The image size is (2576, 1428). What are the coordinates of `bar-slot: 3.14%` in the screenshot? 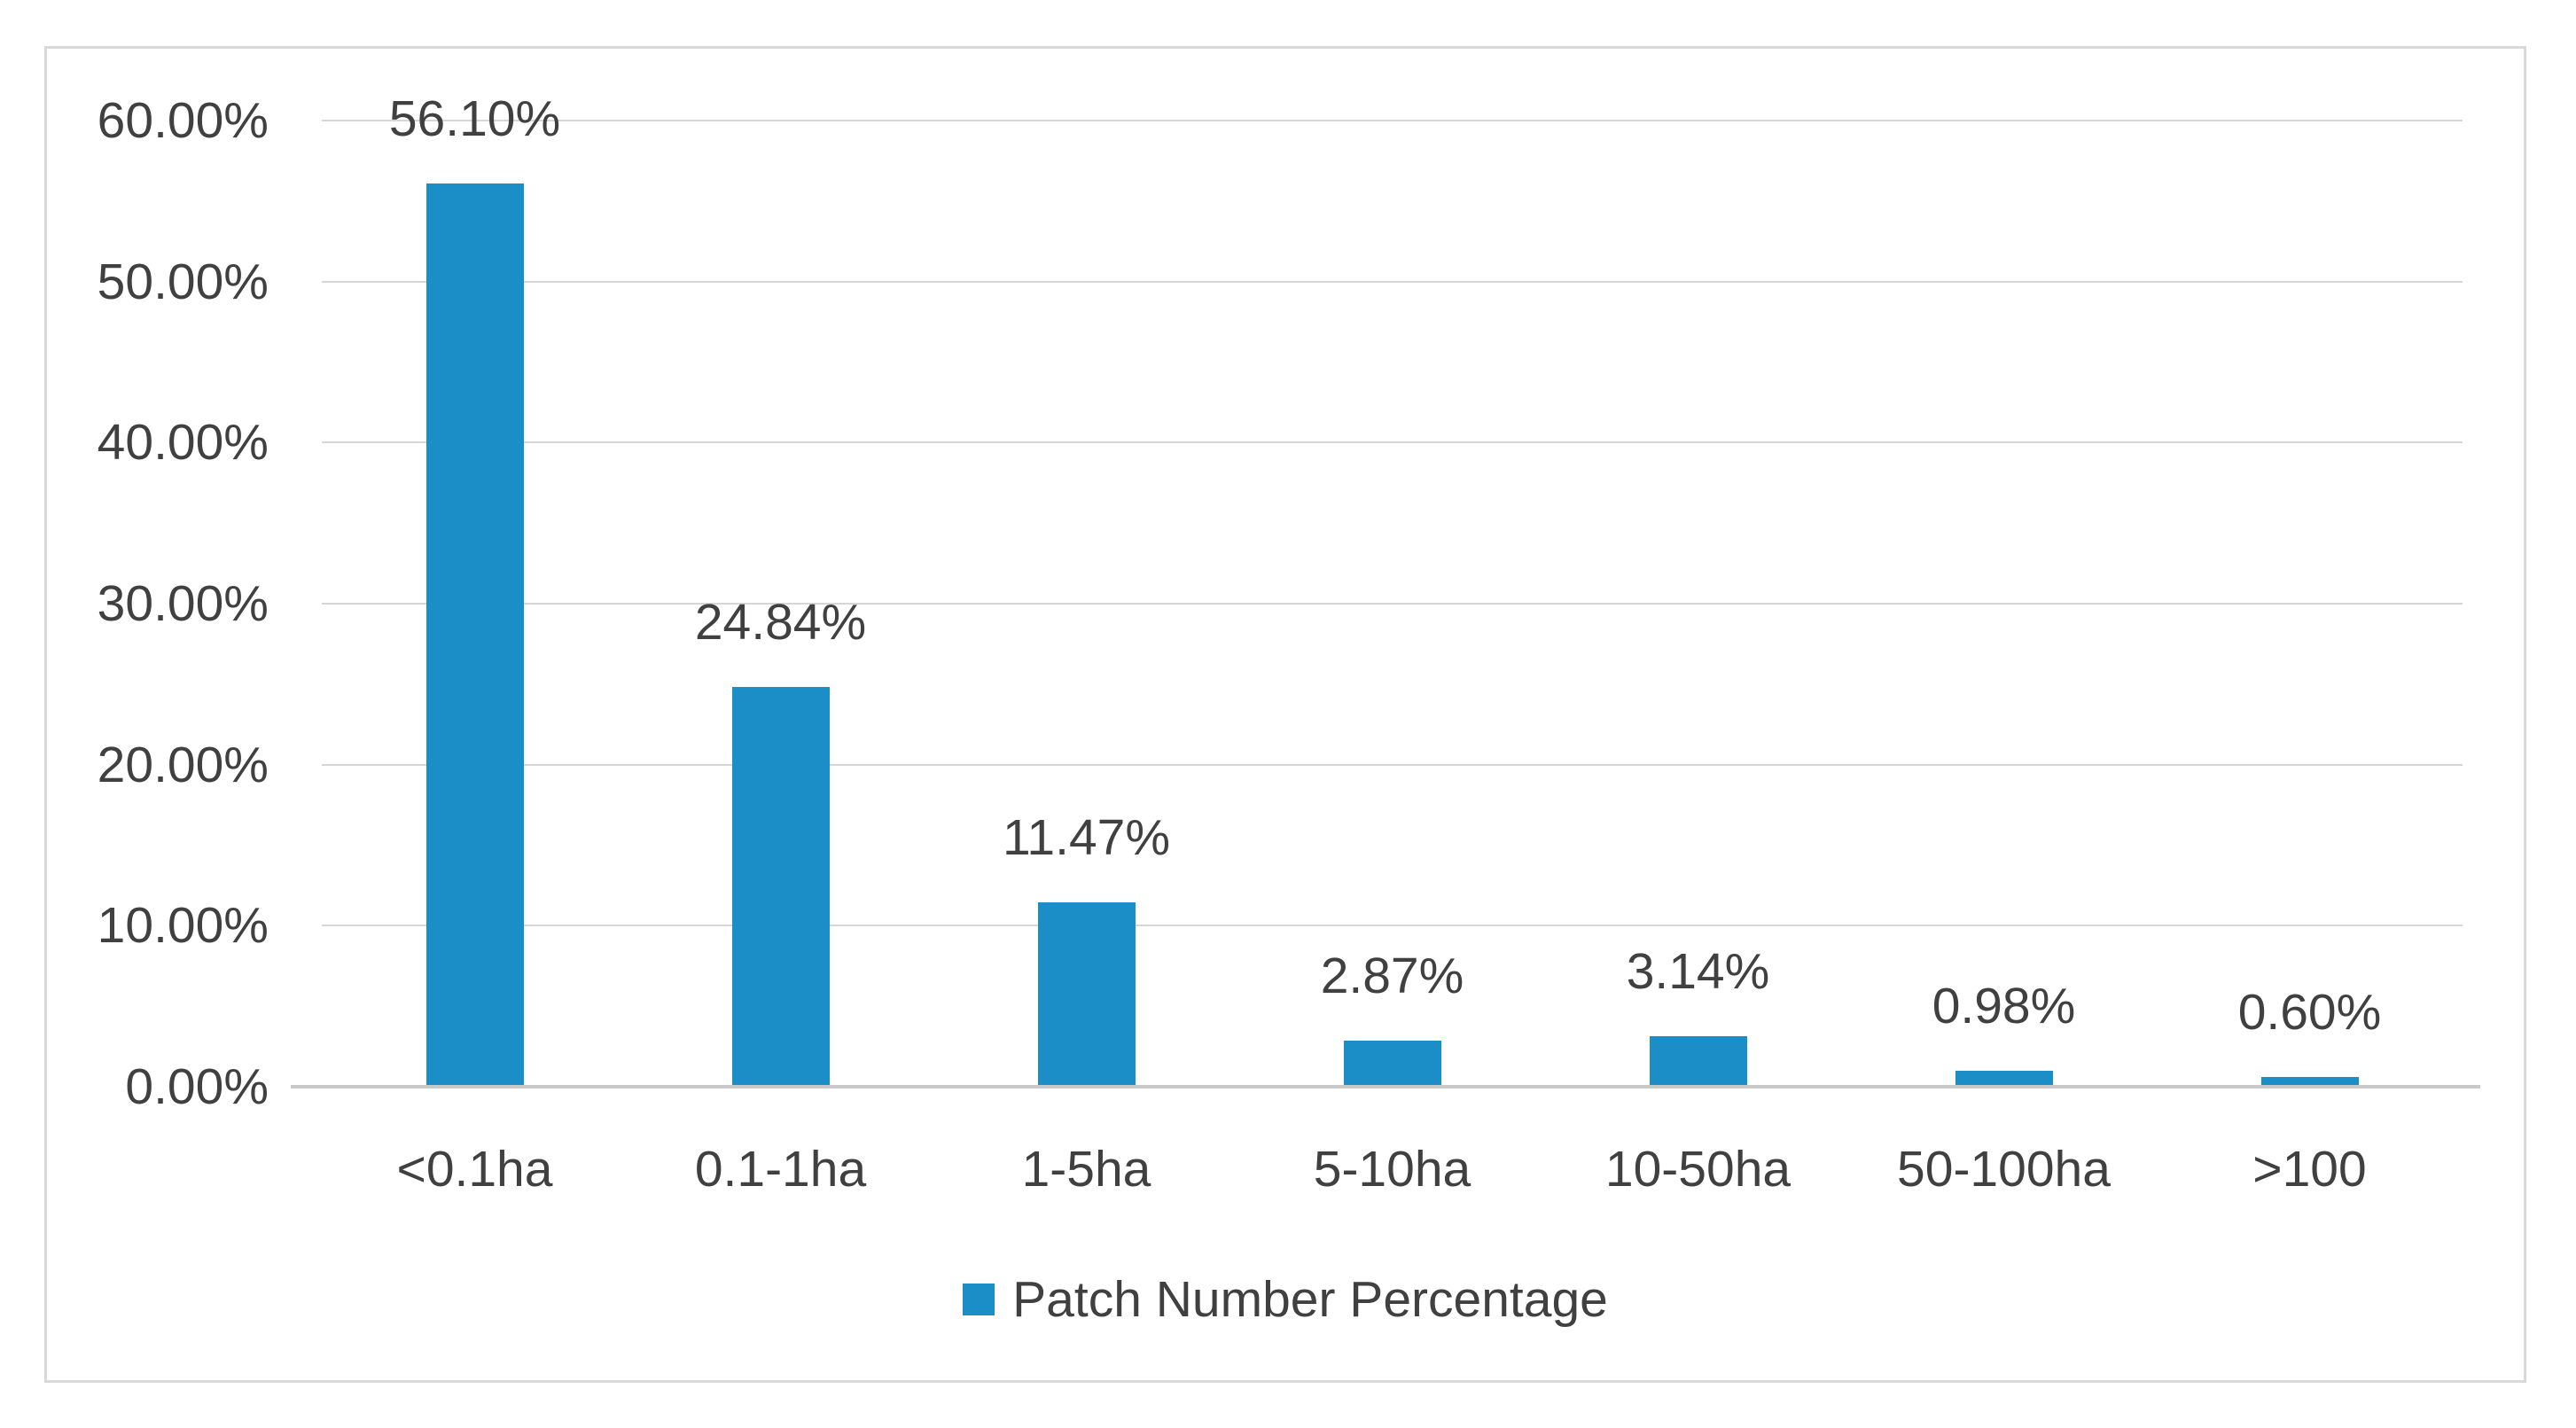 It's located at (1698, 604).